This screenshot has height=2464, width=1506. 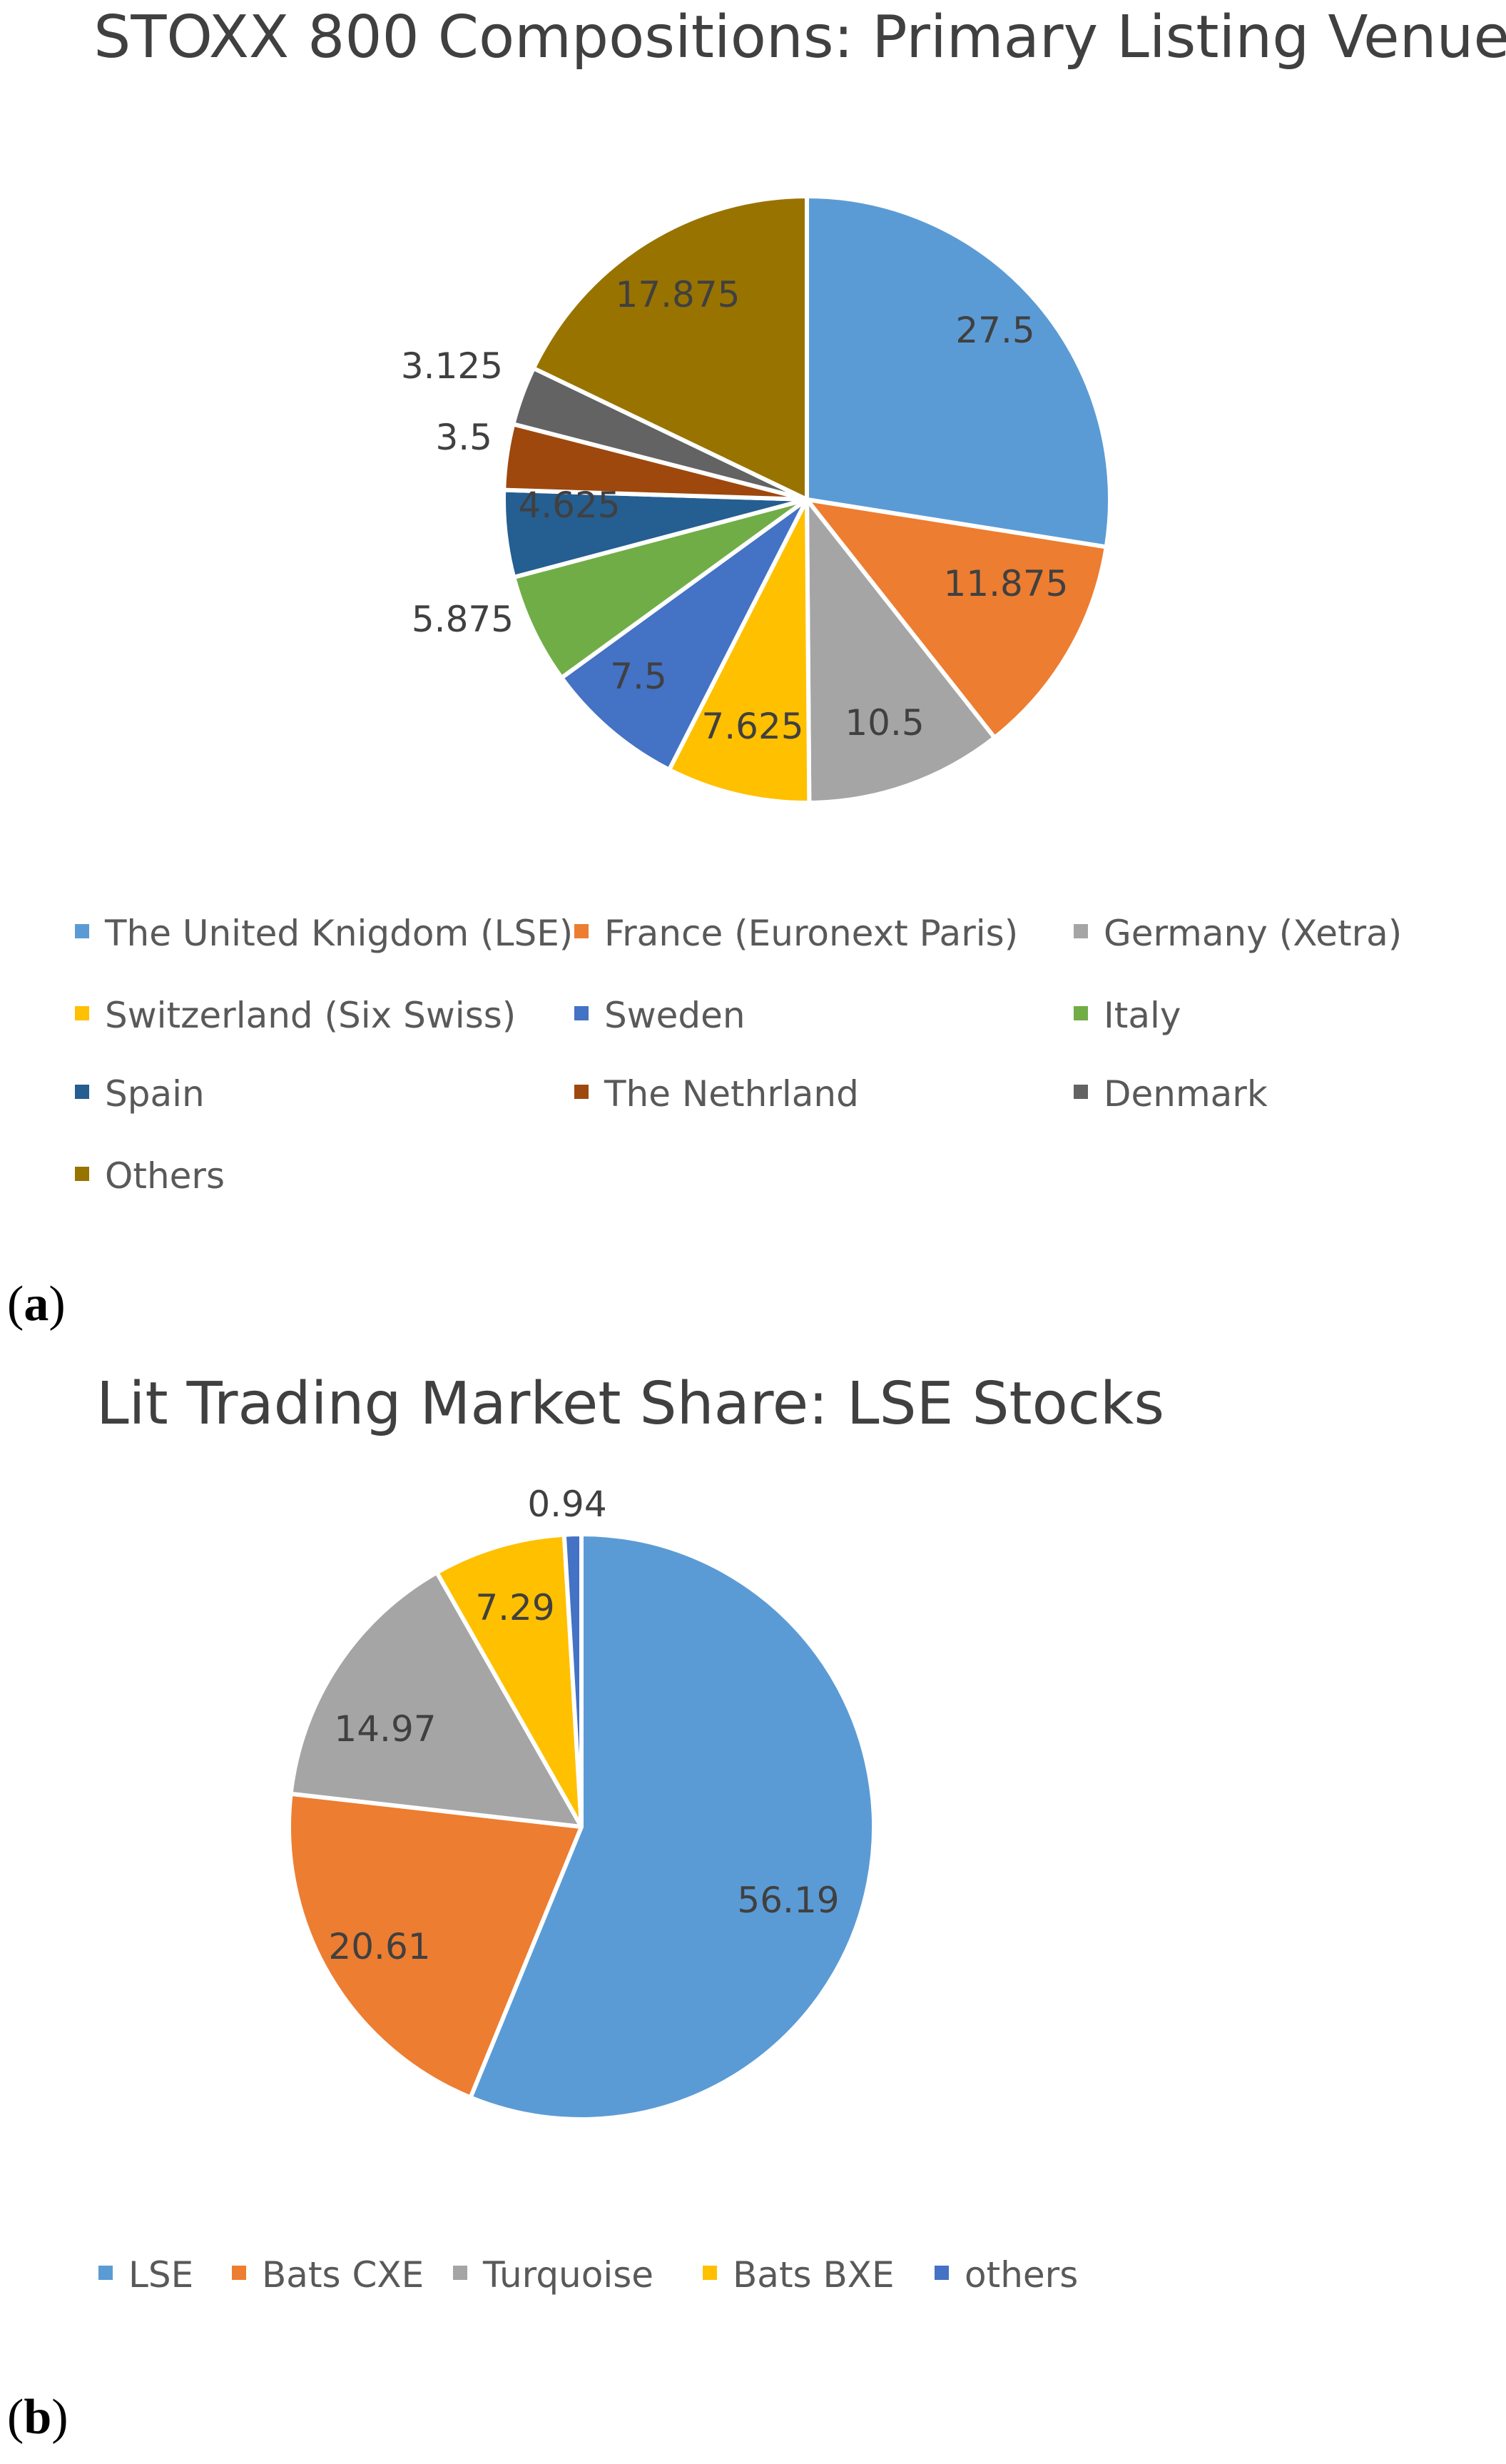 I want to click on chart-b-legend: LSE Bats CXE Turquoise Bats BXE others, so click(x=588, y=2275).